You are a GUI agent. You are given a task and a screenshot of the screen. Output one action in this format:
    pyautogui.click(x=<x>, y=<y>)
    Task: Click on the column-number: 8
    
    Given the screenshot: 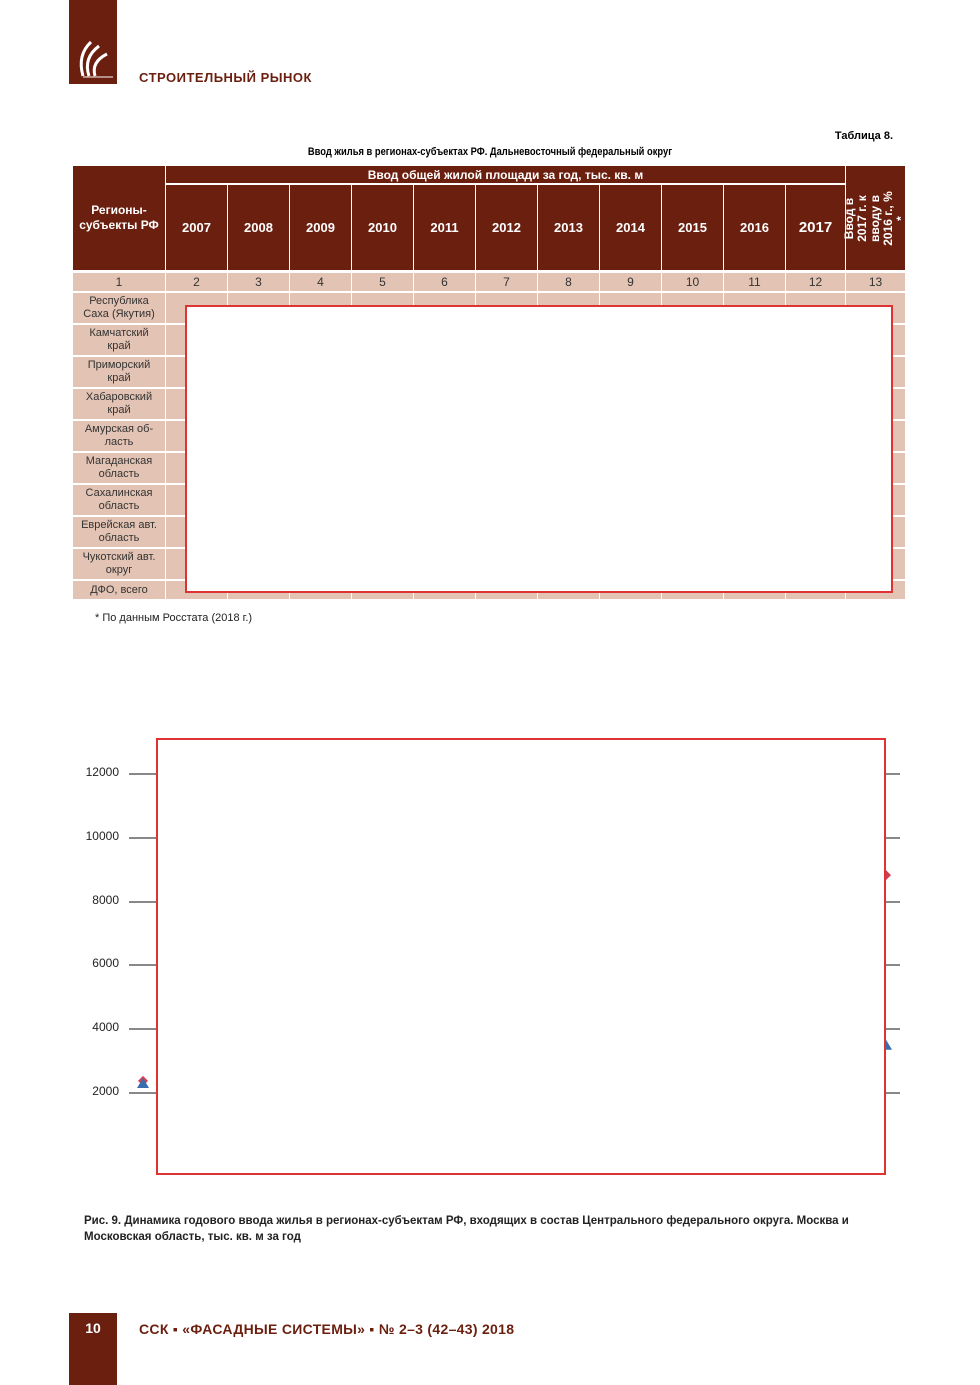 What is the action you would take?
    pyautogui.click(x=568, y=282)
    